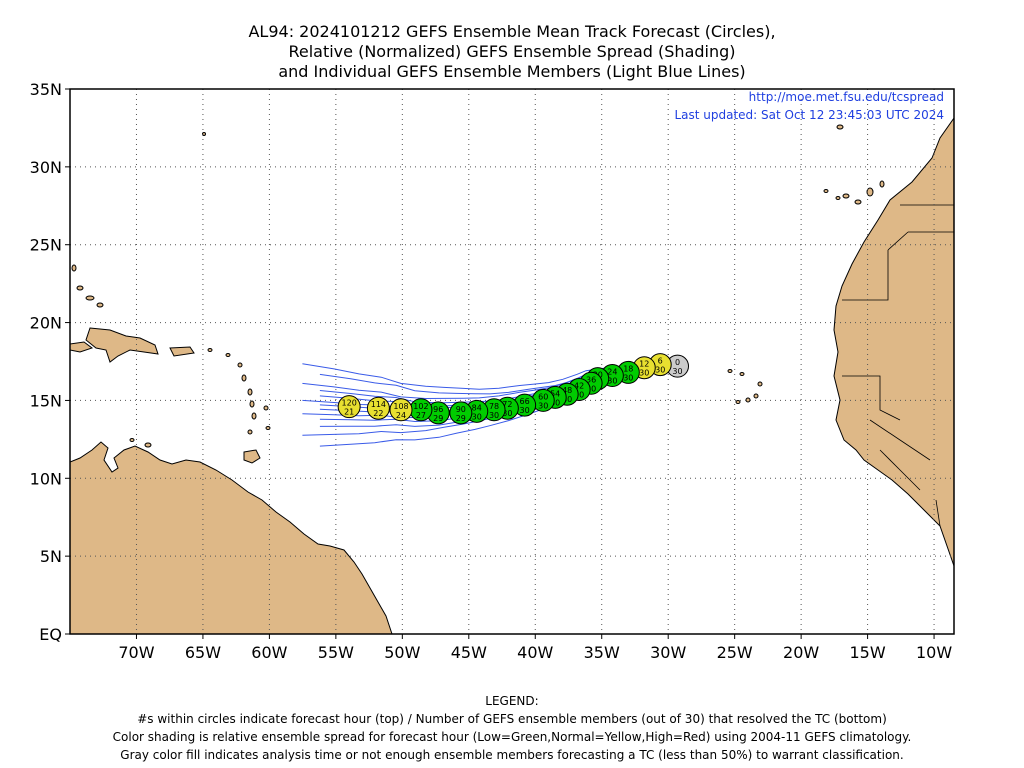  Describe the element at coordinates (349, 403) in the screenshot. I see `forecast-hour-label: 120` at that location.